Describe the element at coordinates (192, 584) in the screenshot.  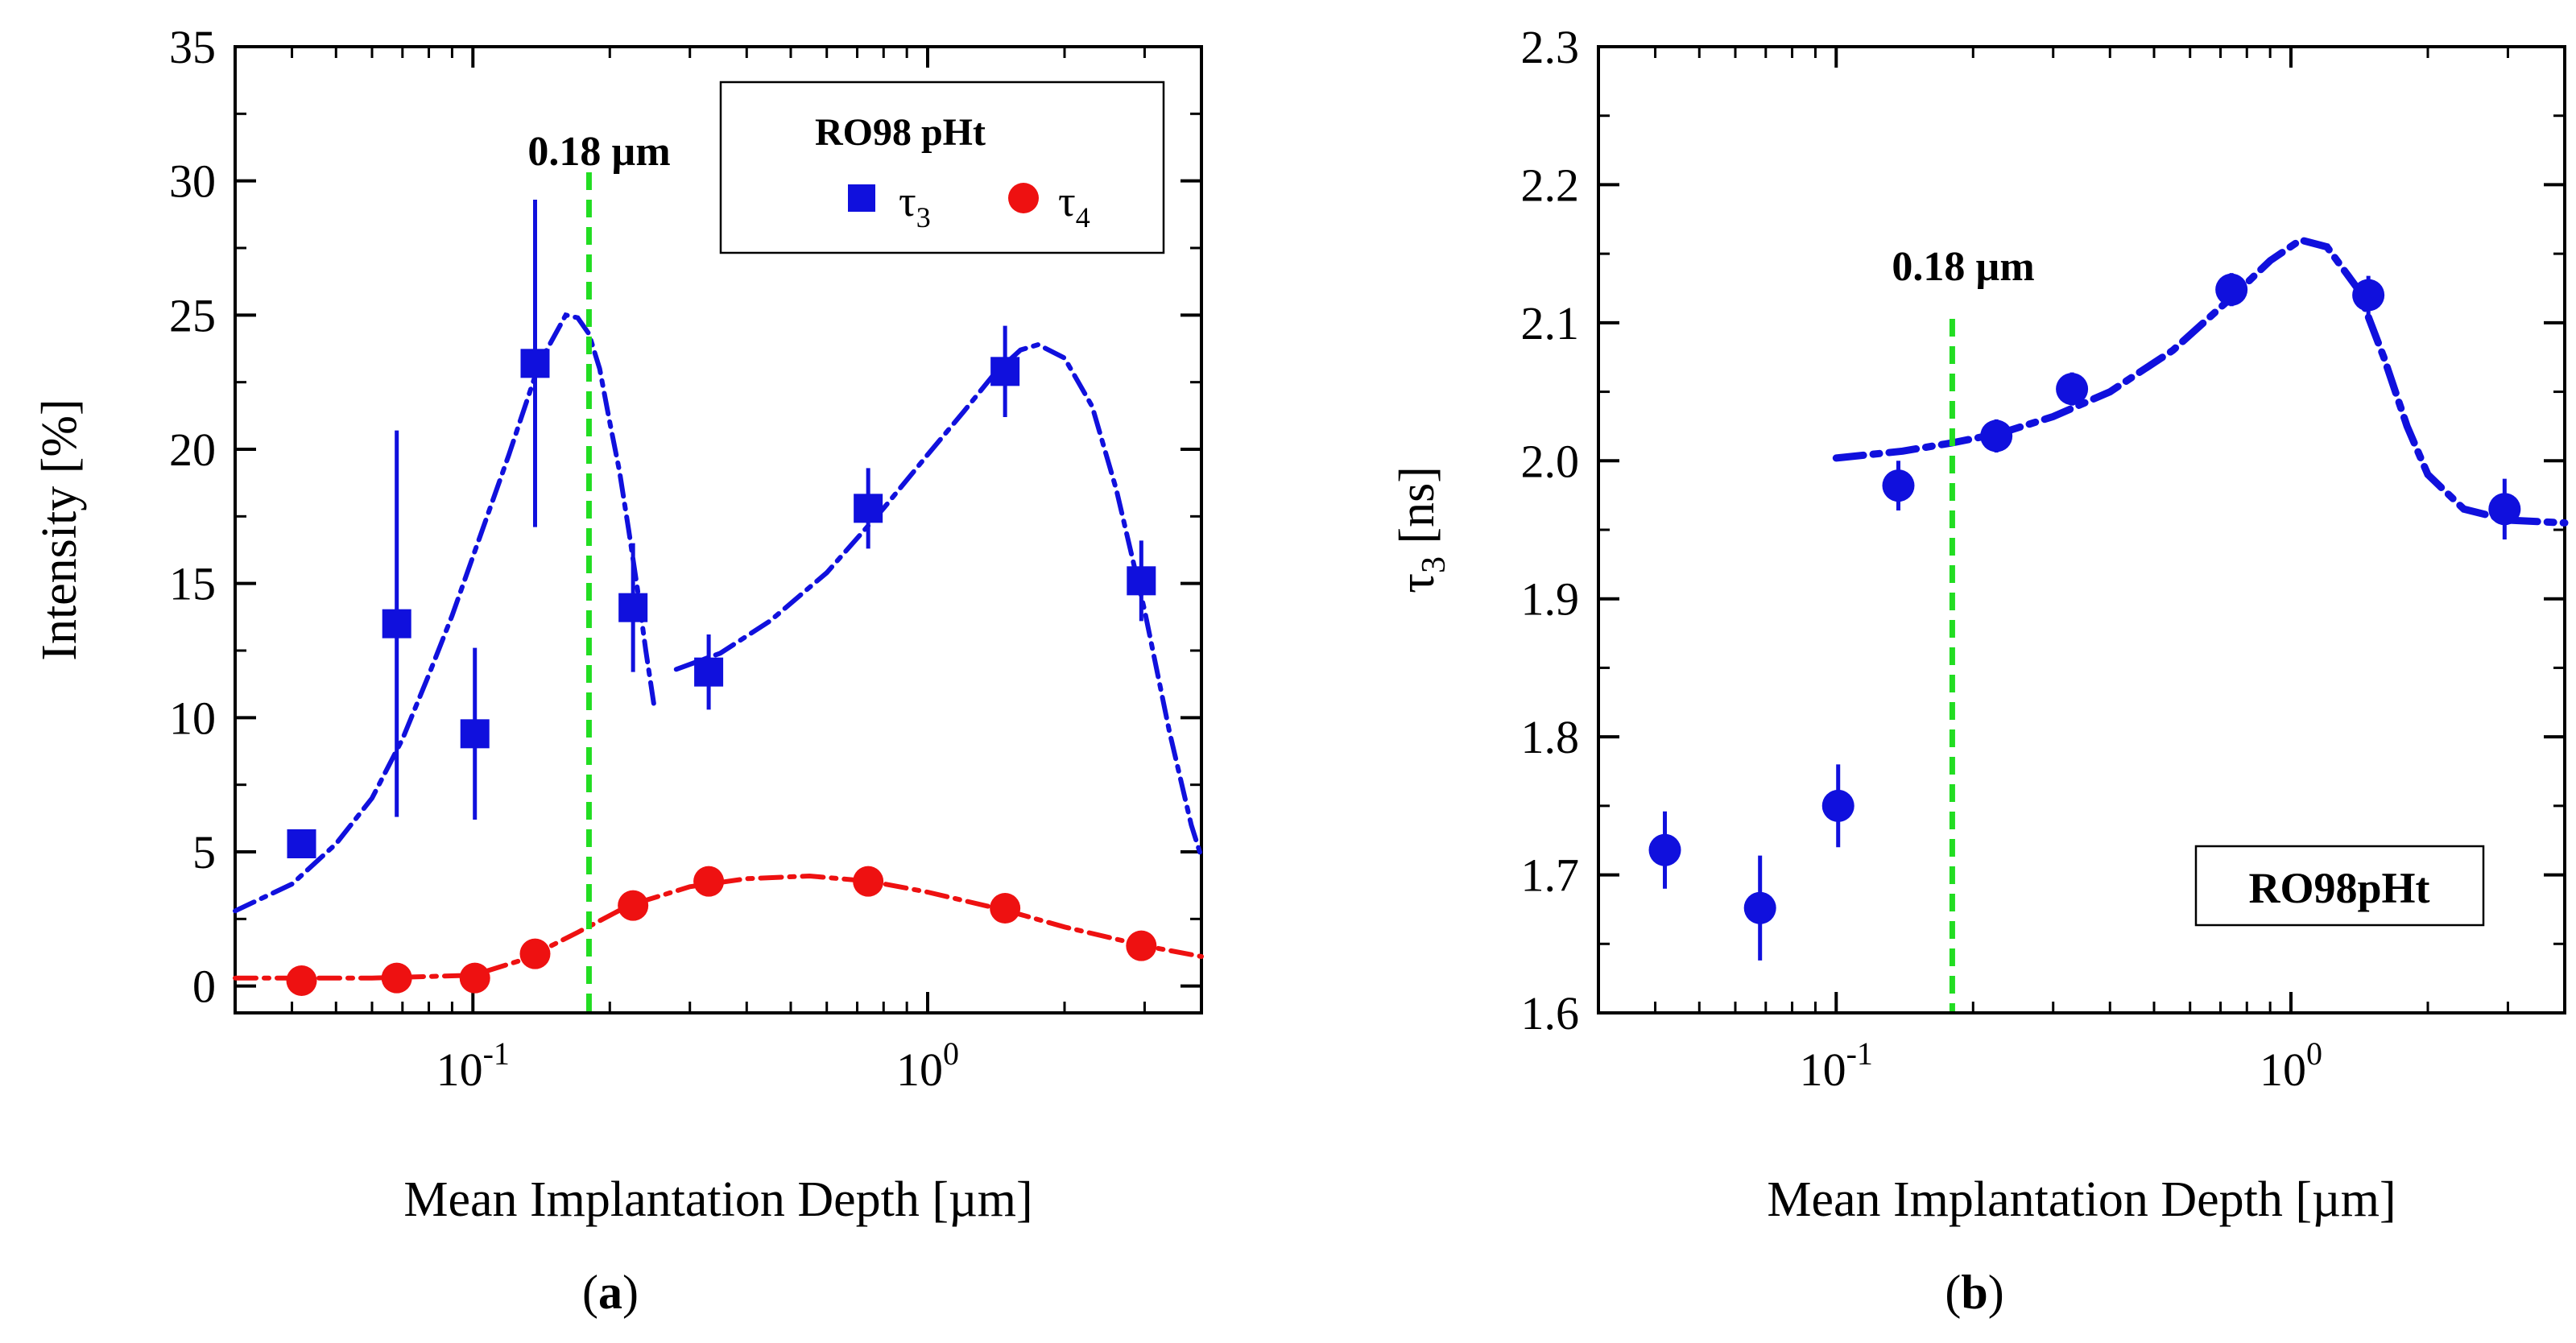
I see `y-tick-label: 15` at that location.